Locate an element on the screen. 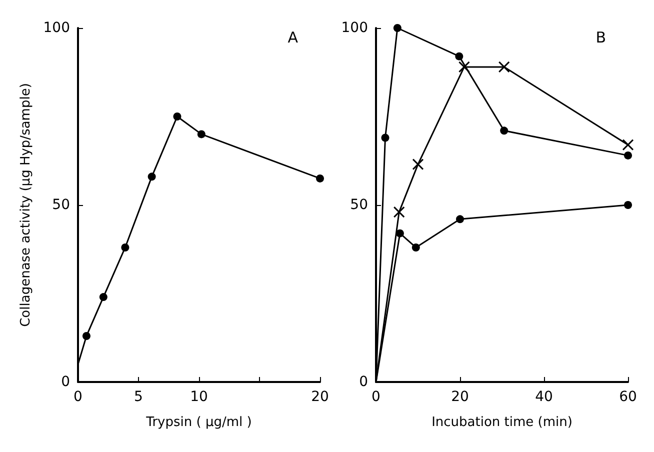  x-axis-title: Trypsin ( µg/ml ) is located at coordinates (198, 422).